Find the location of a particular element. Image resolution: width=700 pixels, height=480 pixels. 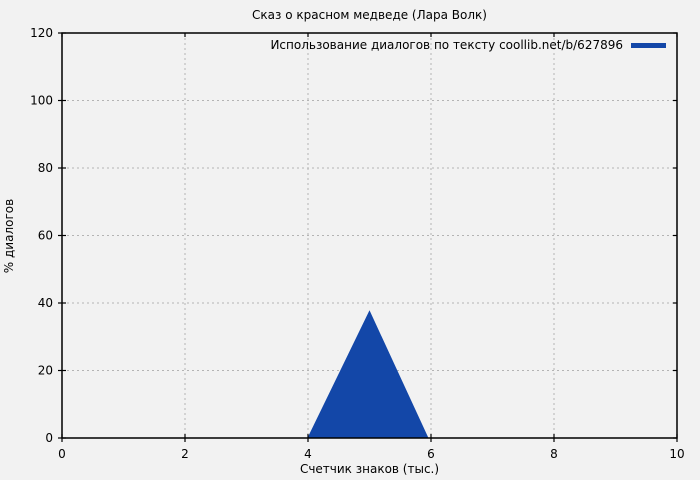

x-tick-label: 8 is located at coordinates (554, 454).